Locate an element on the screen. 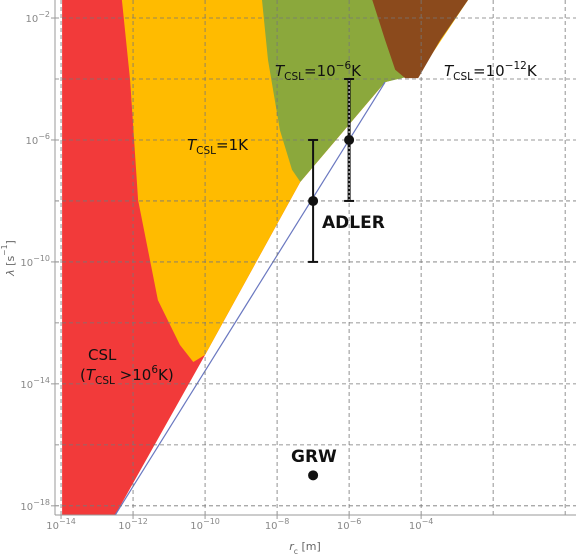  annotation: (TCSL >106K) is located at coordinates (127, 375).